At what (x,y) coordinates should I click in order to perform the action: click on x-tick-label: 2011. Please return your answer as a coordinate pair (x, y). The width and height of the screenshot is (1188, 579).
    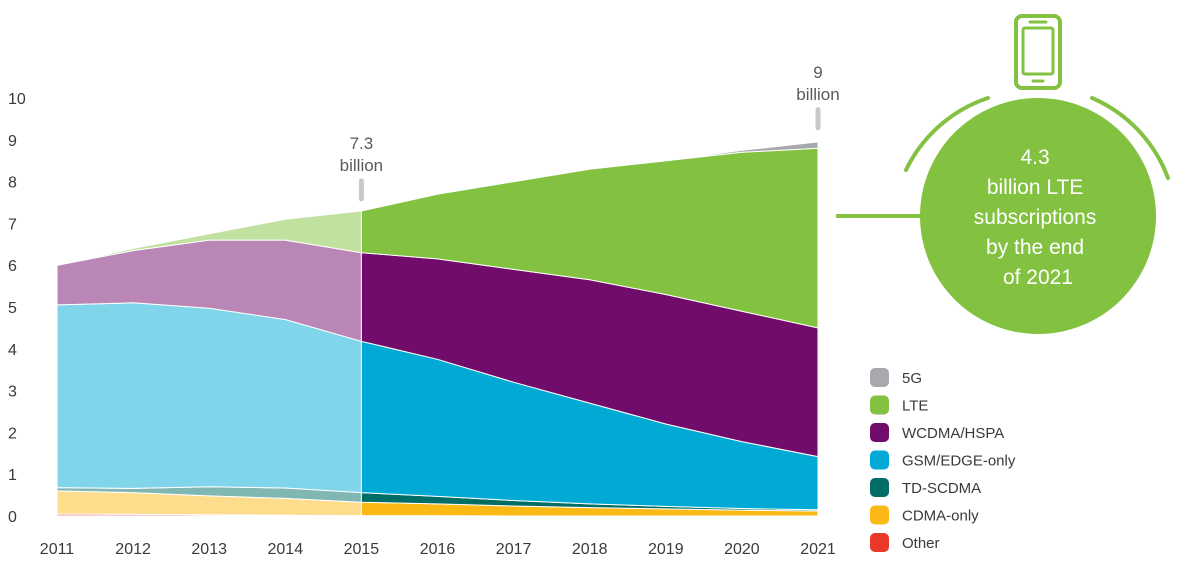
    Looking at the image, I should click on (57, 549).